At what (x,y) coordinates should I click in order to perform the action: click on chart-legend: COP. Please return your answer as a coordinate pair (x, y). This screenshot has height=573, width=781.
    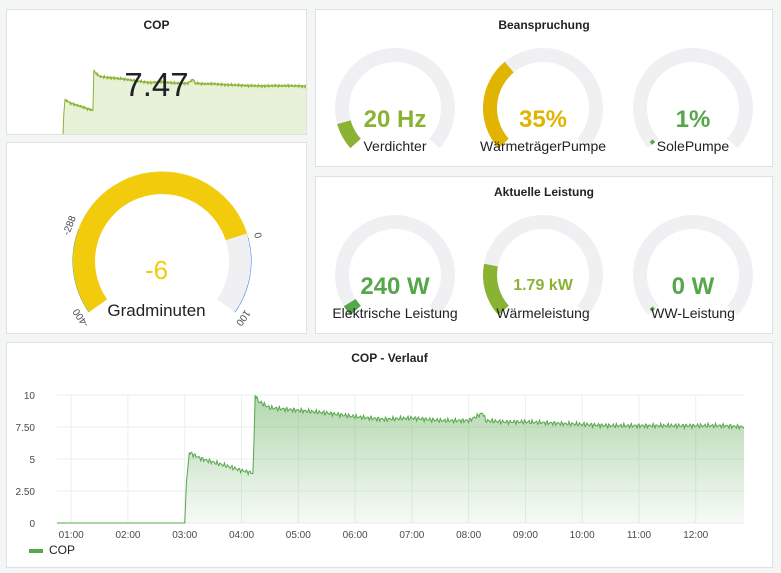
    Looking at the image, I should click on (52, 550).